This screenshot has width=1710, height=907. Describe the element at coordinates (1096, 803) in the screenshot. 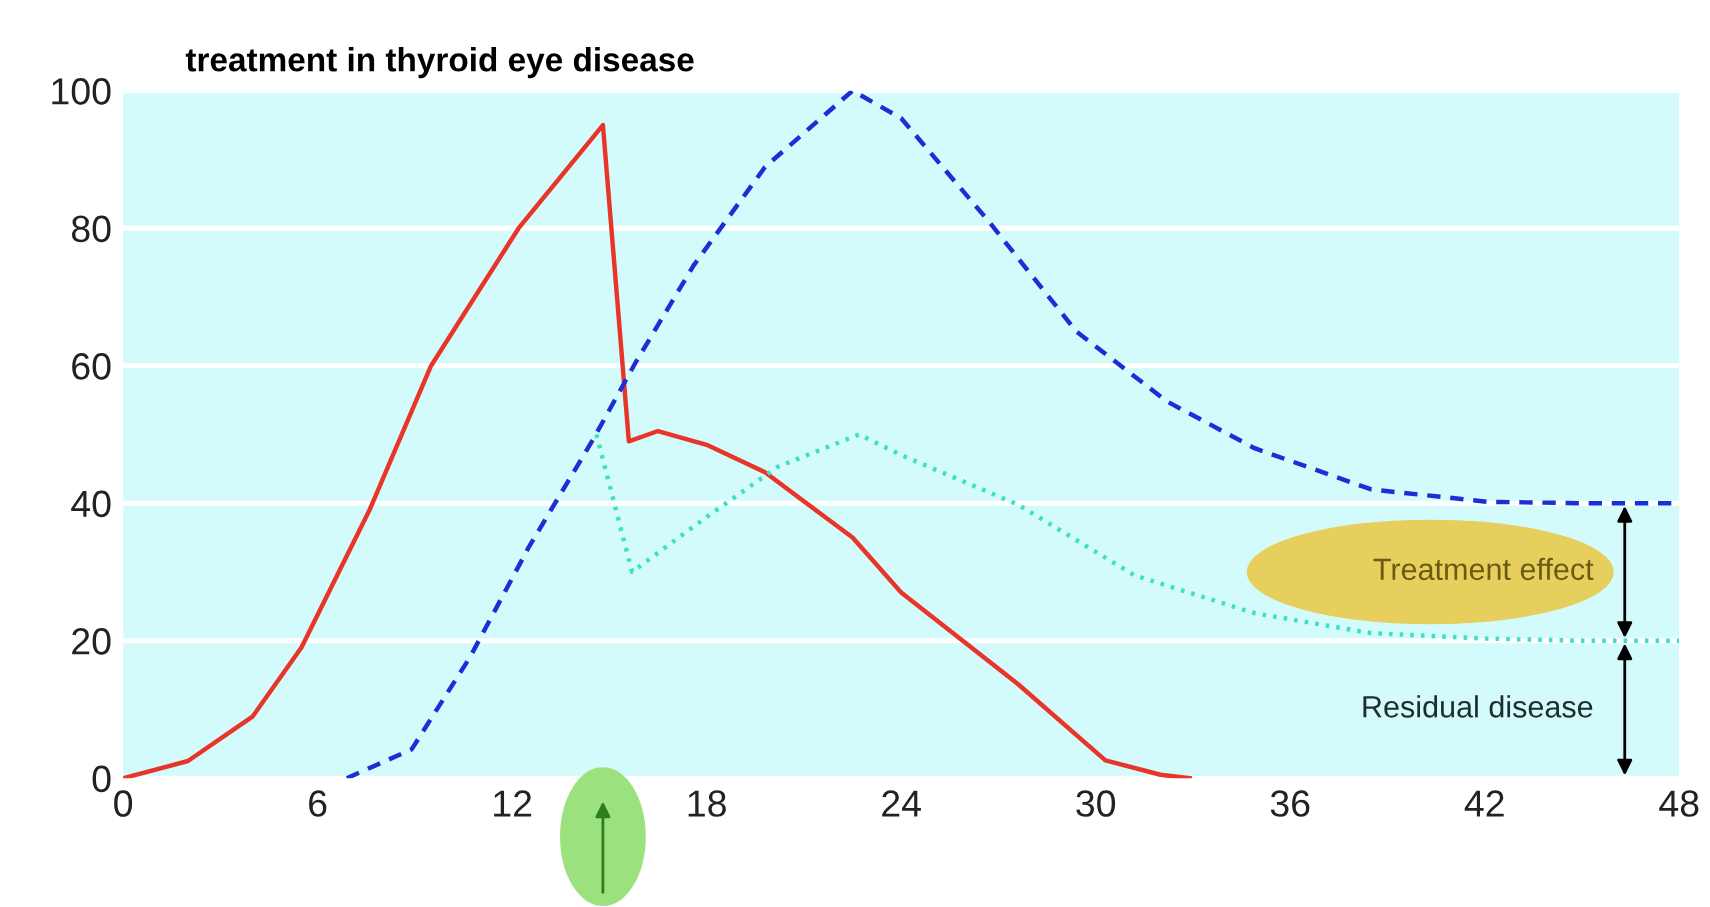

I see `x-tick-label: 30` at that location.